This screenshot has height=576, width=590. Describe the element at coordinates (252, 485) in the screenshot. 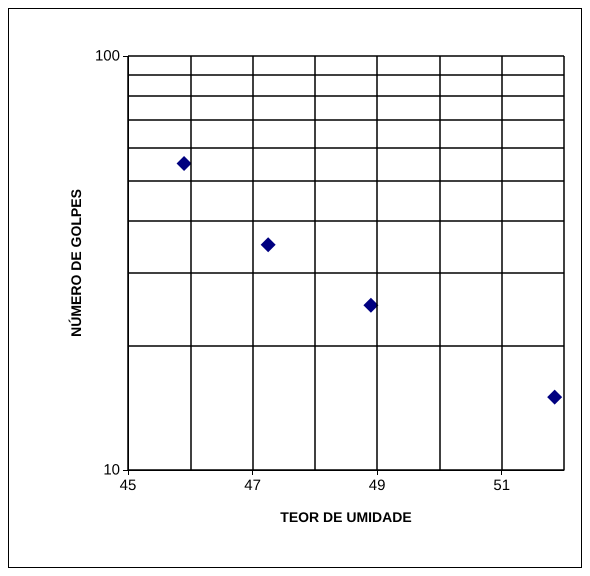

I see `x-tick-label: 47` at that location.